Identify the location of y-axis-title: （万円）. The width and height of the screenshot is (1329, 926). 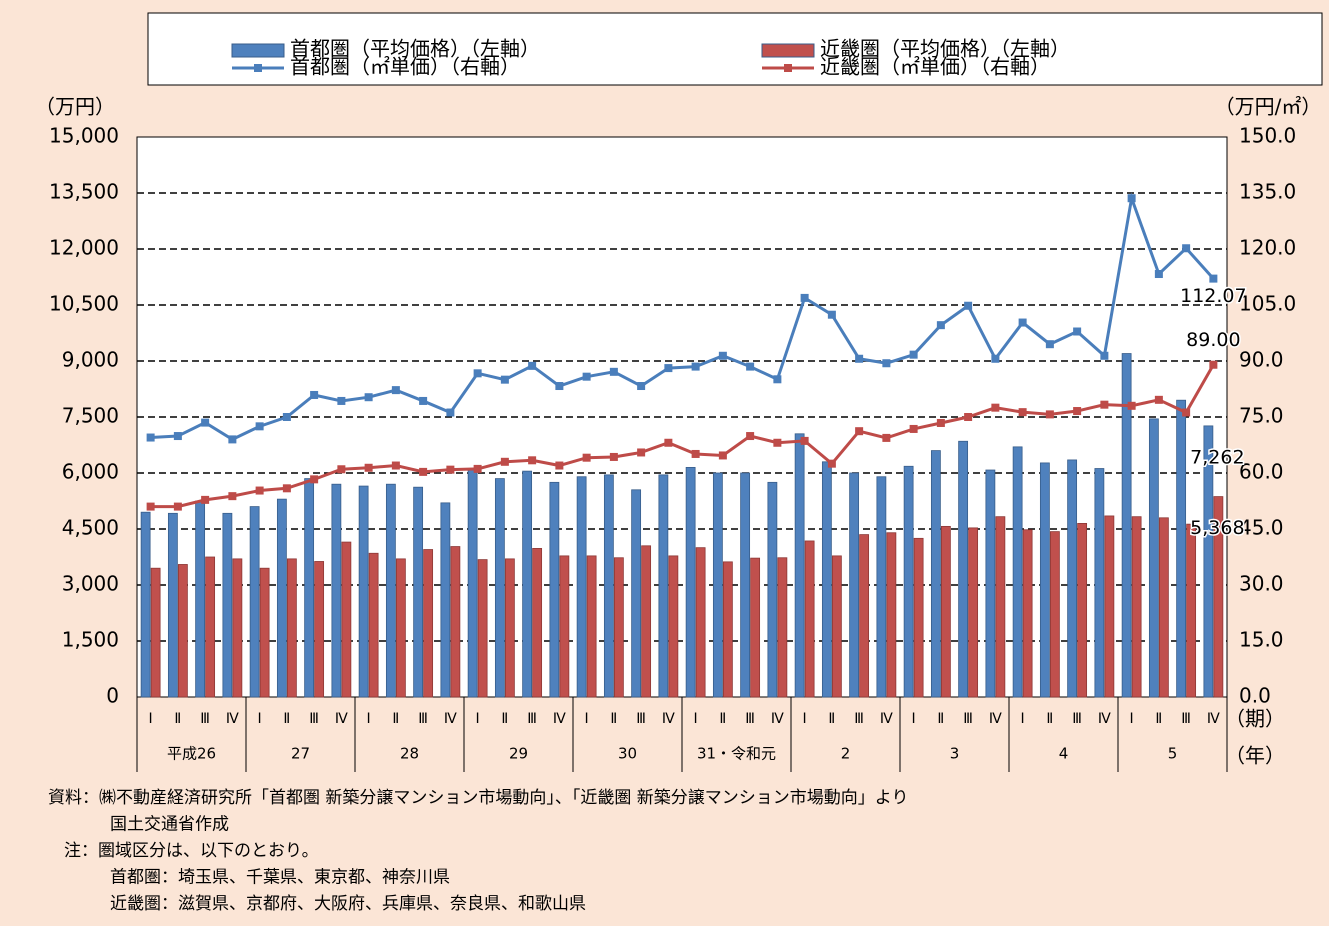
(75, 107).